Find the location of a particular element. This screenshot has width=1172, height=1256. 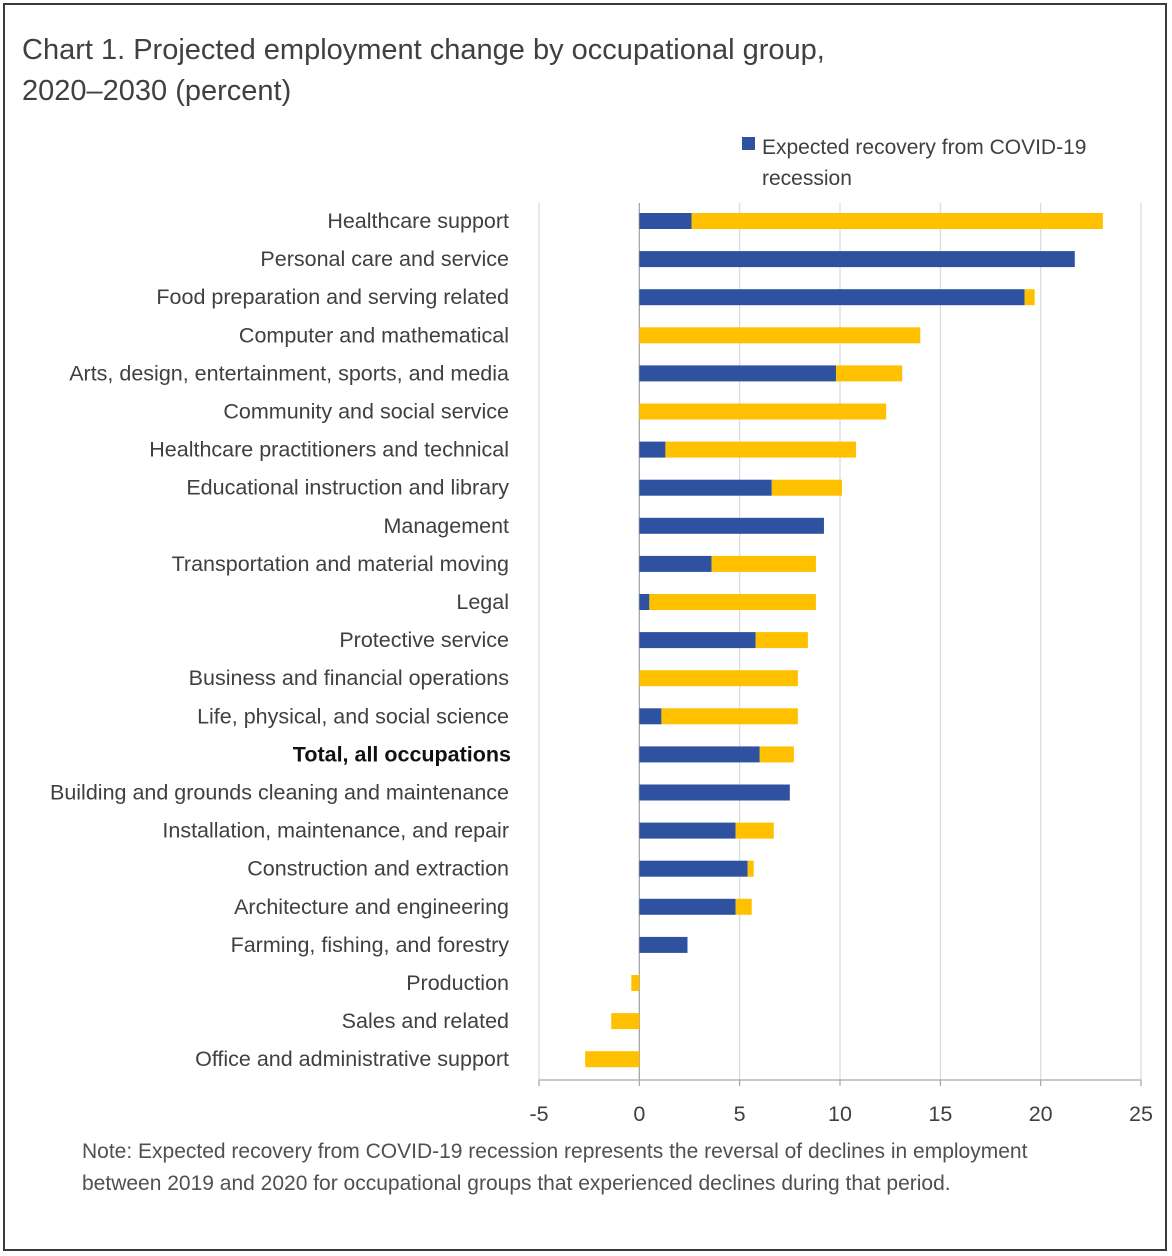

legend-swatch-recovery is located at coordinates (748, 143).